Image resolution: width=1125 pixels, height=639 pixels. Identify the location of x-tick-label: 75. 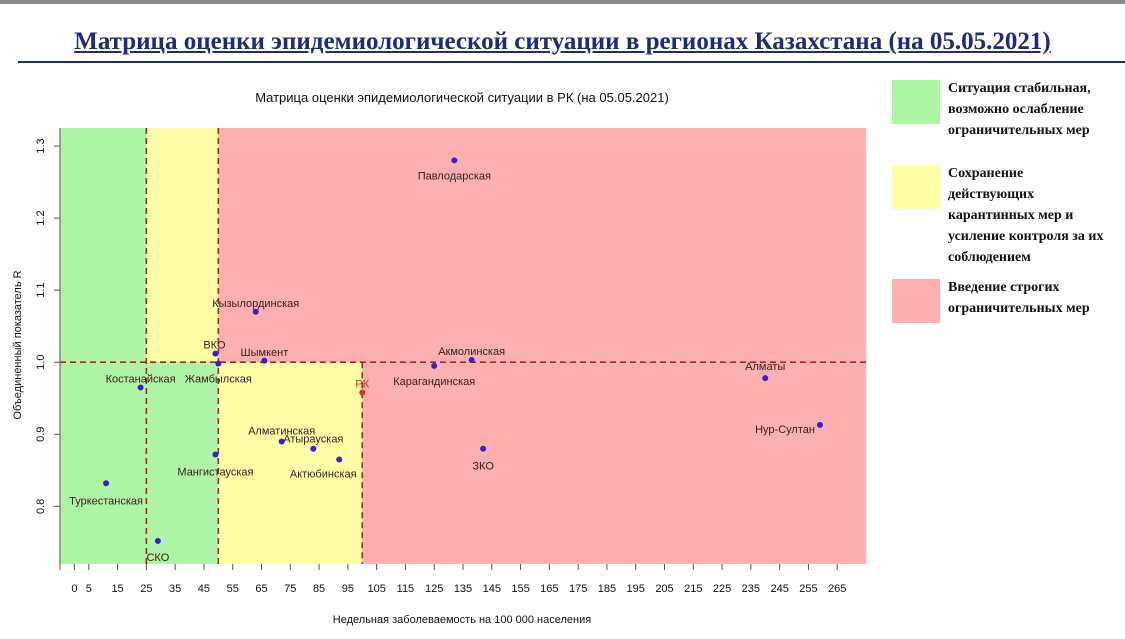
(290, 589).